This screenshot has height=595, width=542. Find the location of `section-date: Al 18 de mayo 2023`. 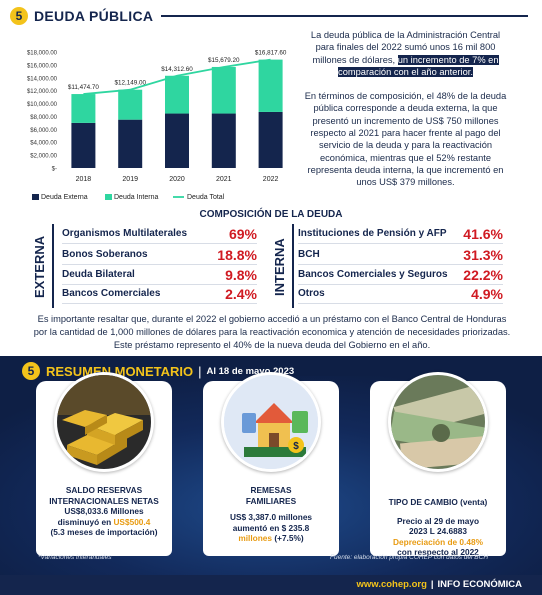

section-date: Al 18 de mayo 2023 is located at coordinates (250, 371).